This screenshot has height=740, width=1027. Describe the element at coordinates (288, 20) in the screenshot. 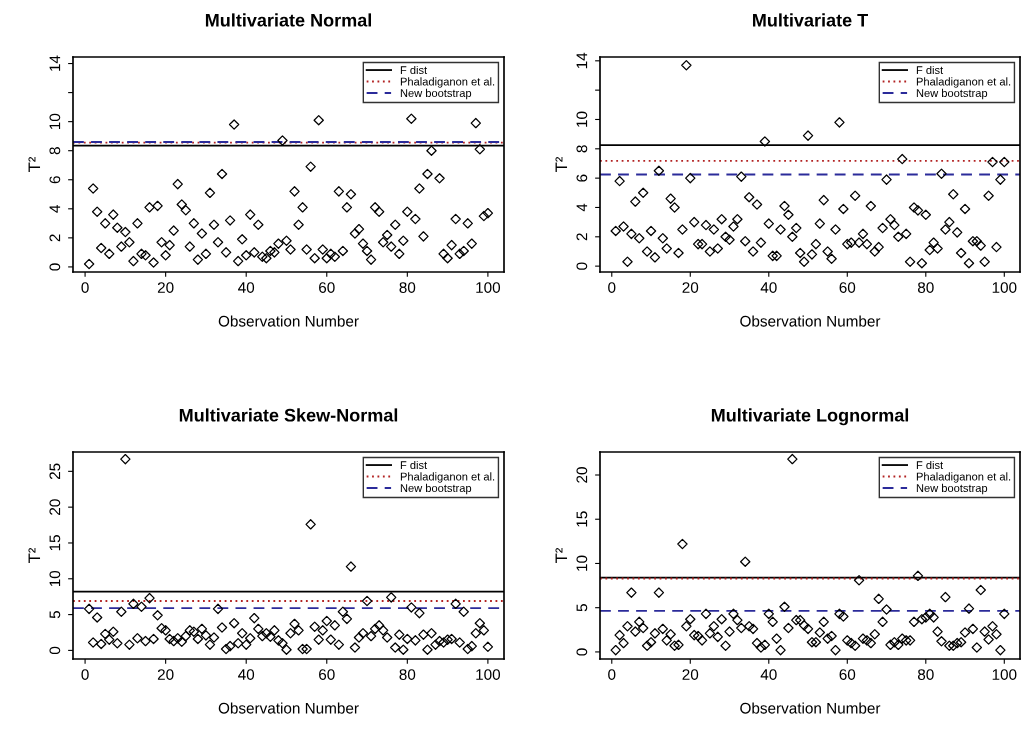

I see `chart-title: Multivariate Normal` at that location.